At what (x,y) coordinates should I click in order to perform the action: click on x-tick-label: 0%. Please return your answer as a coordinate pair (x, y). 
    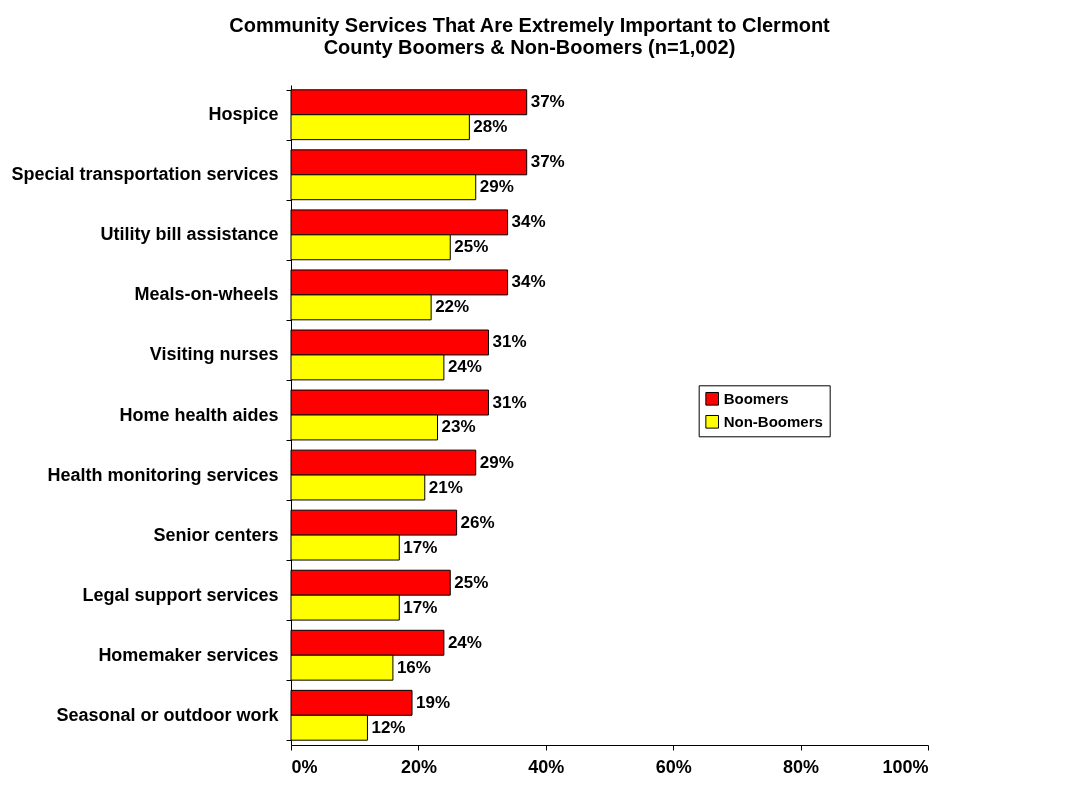
    Looking at the image, I should click on (304, 766).